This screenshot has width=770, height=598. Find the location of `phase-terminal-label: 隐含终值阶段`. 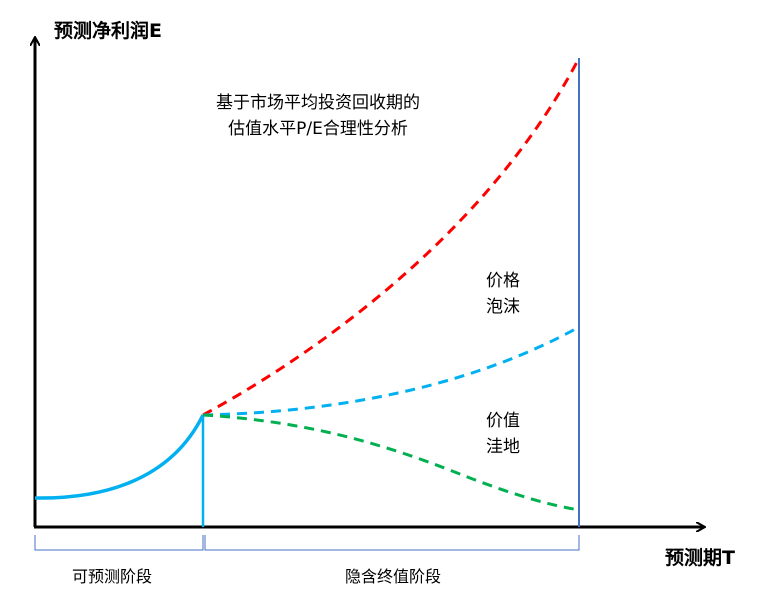

phase-terminal-label: 隐含终值阶段 is located at coordinates (393, 576).